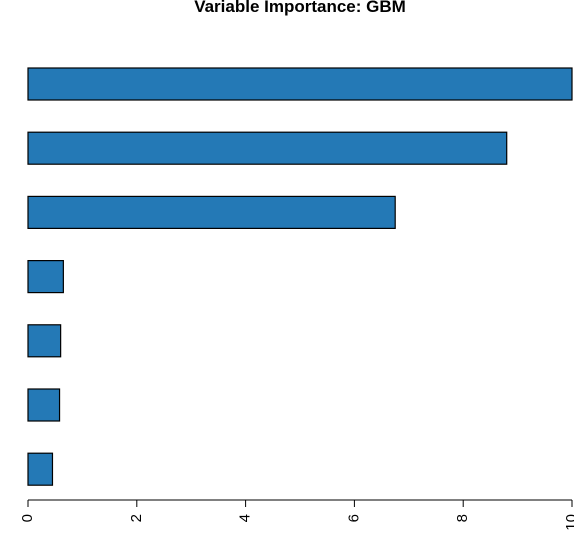 This screenshot has height=537, width=574. I want to click on x-tick-label: 8, so click(462, 518).